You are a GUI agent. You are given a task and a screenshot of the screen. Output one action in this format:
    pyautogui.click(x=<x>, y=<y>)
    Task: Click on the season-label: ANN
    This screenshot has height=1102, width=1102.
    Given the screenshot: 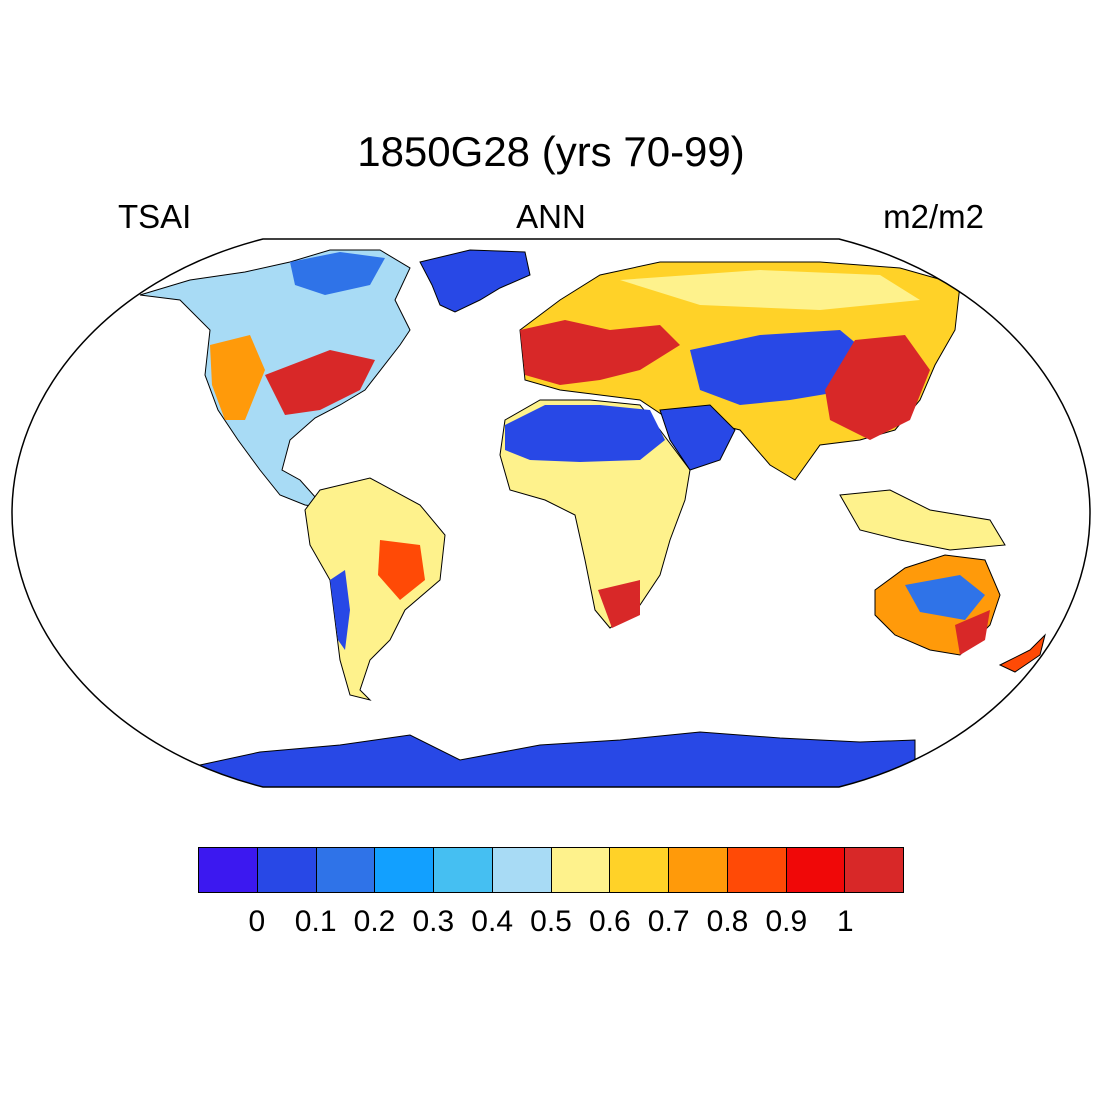 What is the action you would take?
    pyautogui.click(x=551, y=216)
    